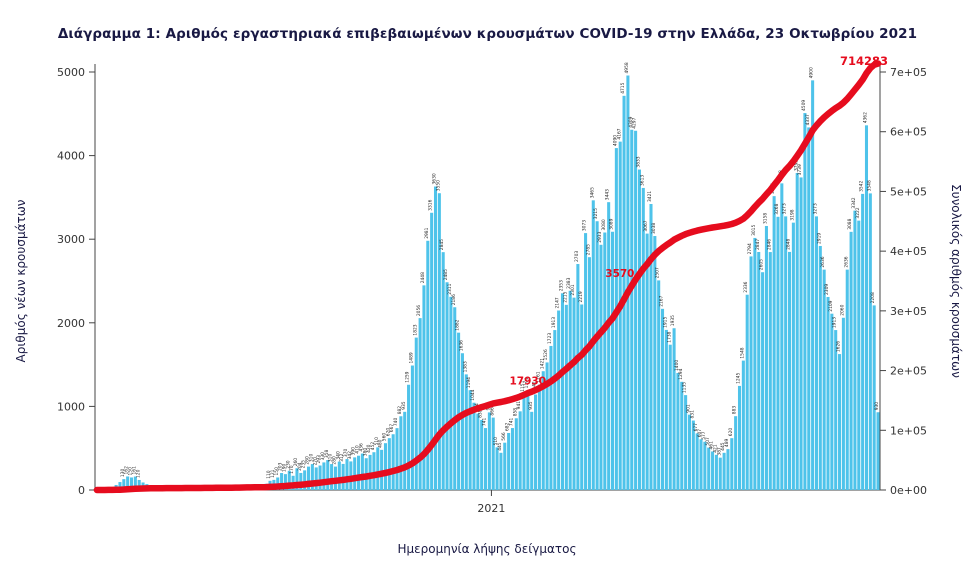  Describe the element at coordinates (515, 412) in the screenshot. I see `bar-value-label: 858` at that location.